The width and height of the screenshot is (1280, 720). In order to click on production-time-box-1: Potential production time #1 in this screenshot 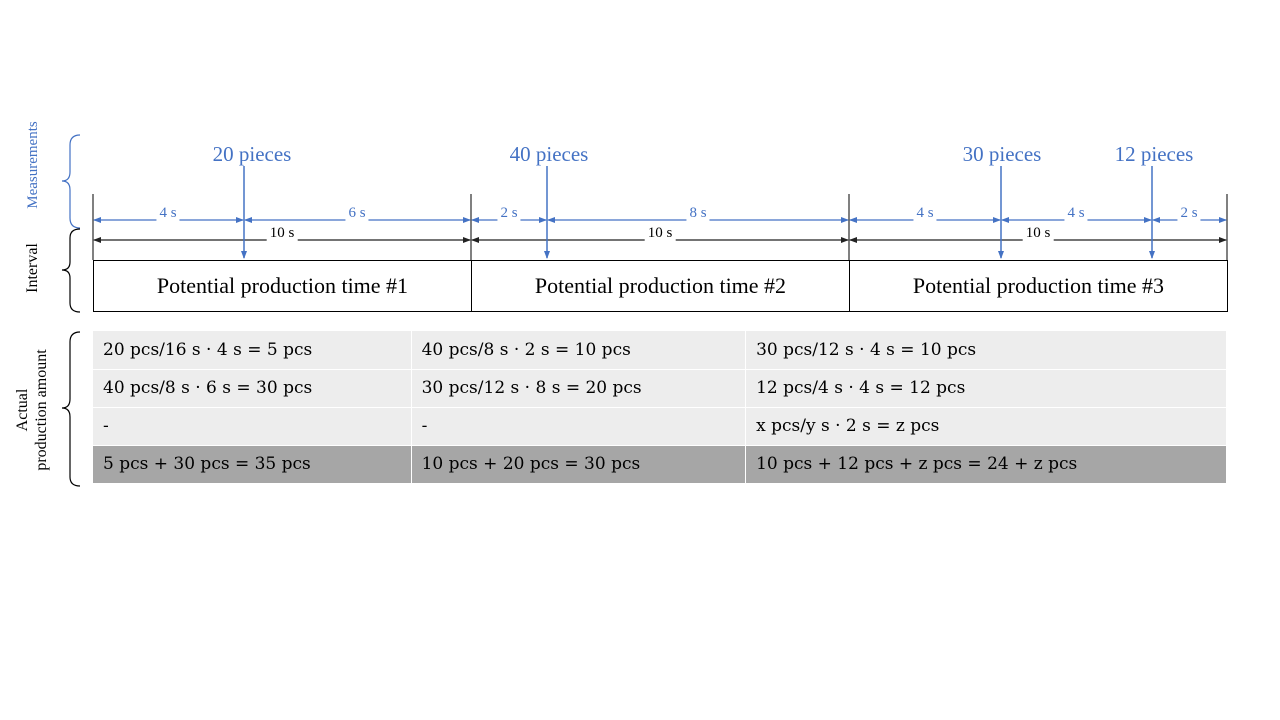, I will do `click(282, 286)`.